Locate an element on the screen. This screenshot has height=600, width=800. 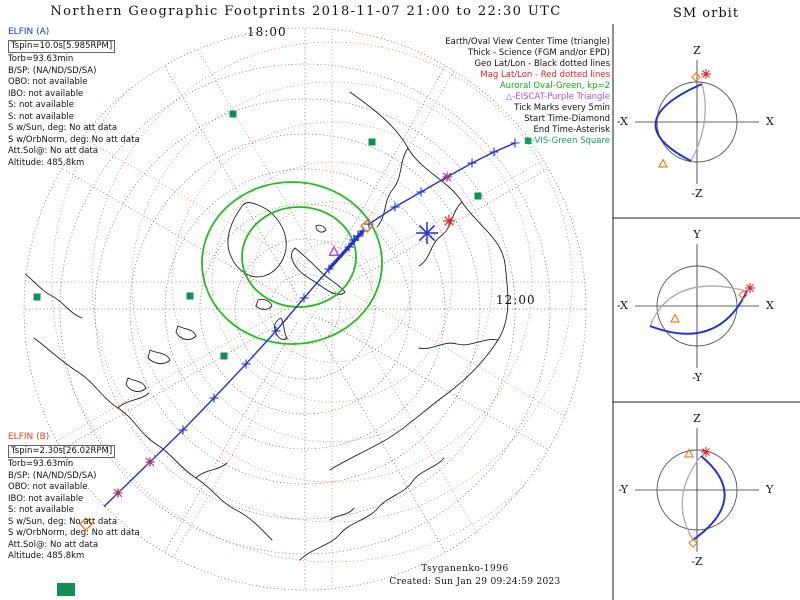
legend-item: End Time-Asterisk is located at coordinates (571, 130).